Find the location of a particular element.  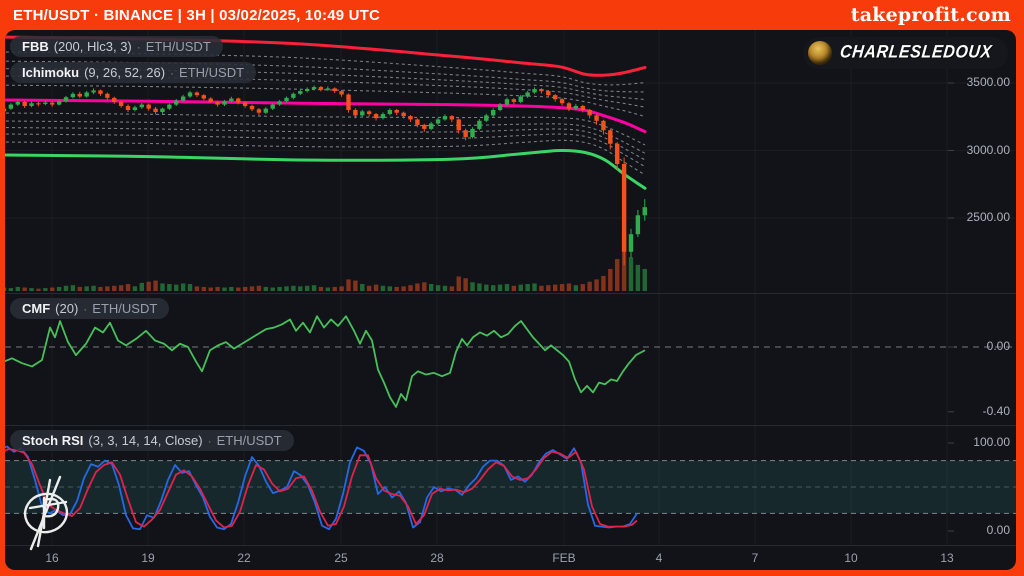

indicator-params: (3, 3, 14, 14, Close) is located at coordinates (145, 440).